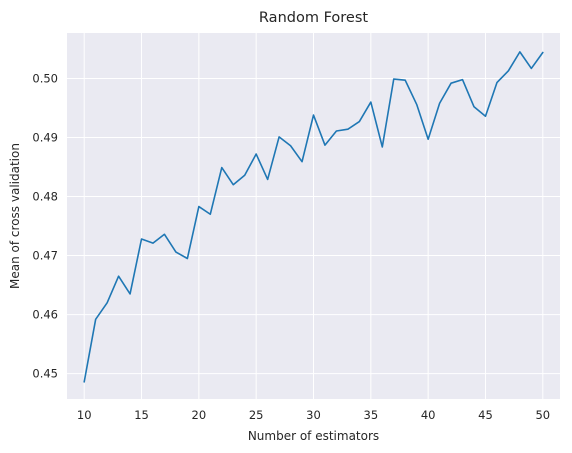 The width and height of the screenshot is (572, 453). Describe the element at coordinates (428, 415) in the screenshot. I see `x-tick-label: 40` at that location.